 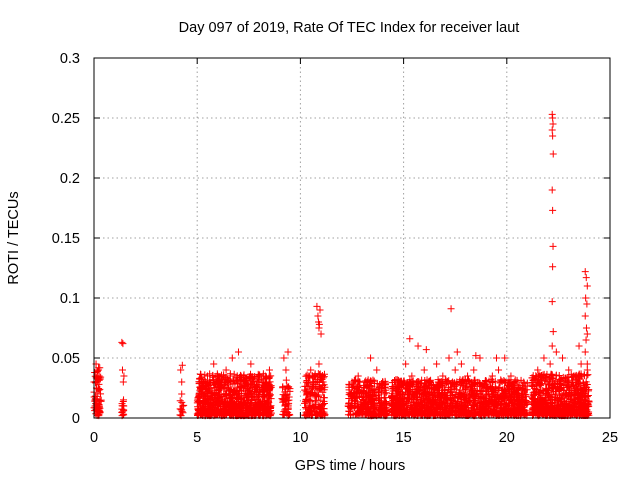 What do you see at coordinates (610, 438) in the screenshot?
I see `x-tick-label: 25` at bounding box center [610, 438].